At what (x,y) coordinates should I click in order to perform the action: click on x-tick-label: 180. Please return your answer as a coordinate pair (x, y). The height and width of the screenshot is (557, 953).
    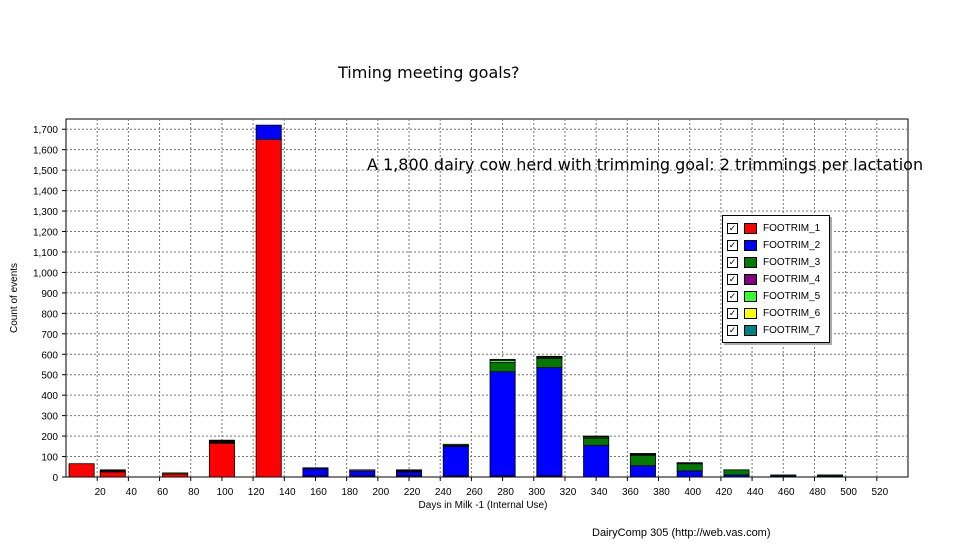
    Looking at the image, I should click on (349, 492).